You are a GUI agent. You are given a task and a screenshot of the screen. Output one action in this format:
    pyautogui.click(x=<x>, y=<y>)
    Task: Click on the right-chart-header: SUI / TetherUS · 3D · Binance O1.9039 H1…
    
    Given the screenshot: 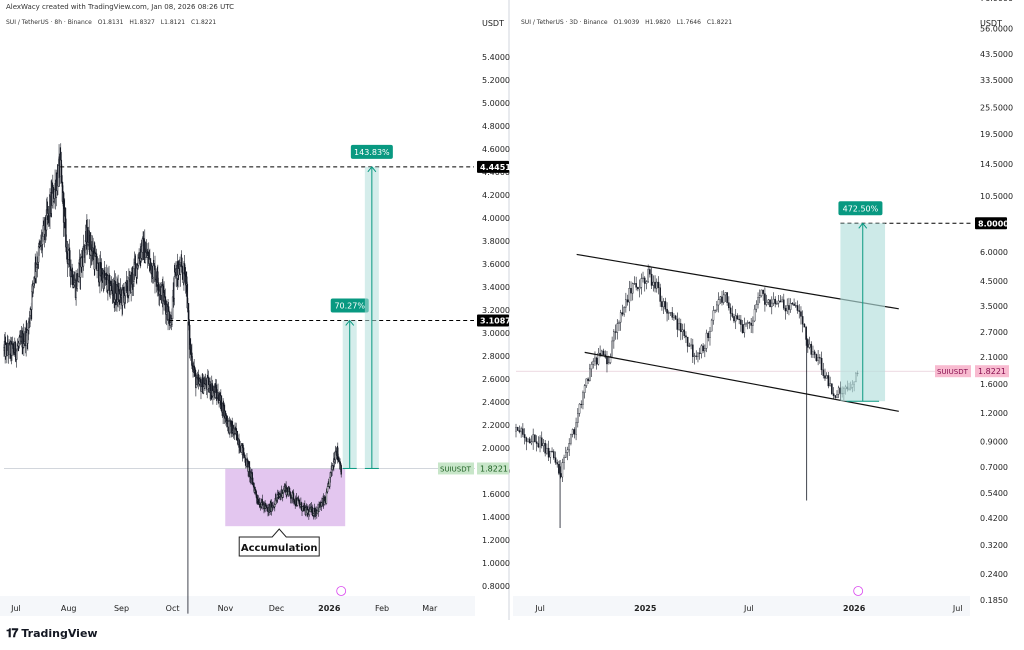 What is the action you would take?
    pyautogui.click(x=628, y=22)
    